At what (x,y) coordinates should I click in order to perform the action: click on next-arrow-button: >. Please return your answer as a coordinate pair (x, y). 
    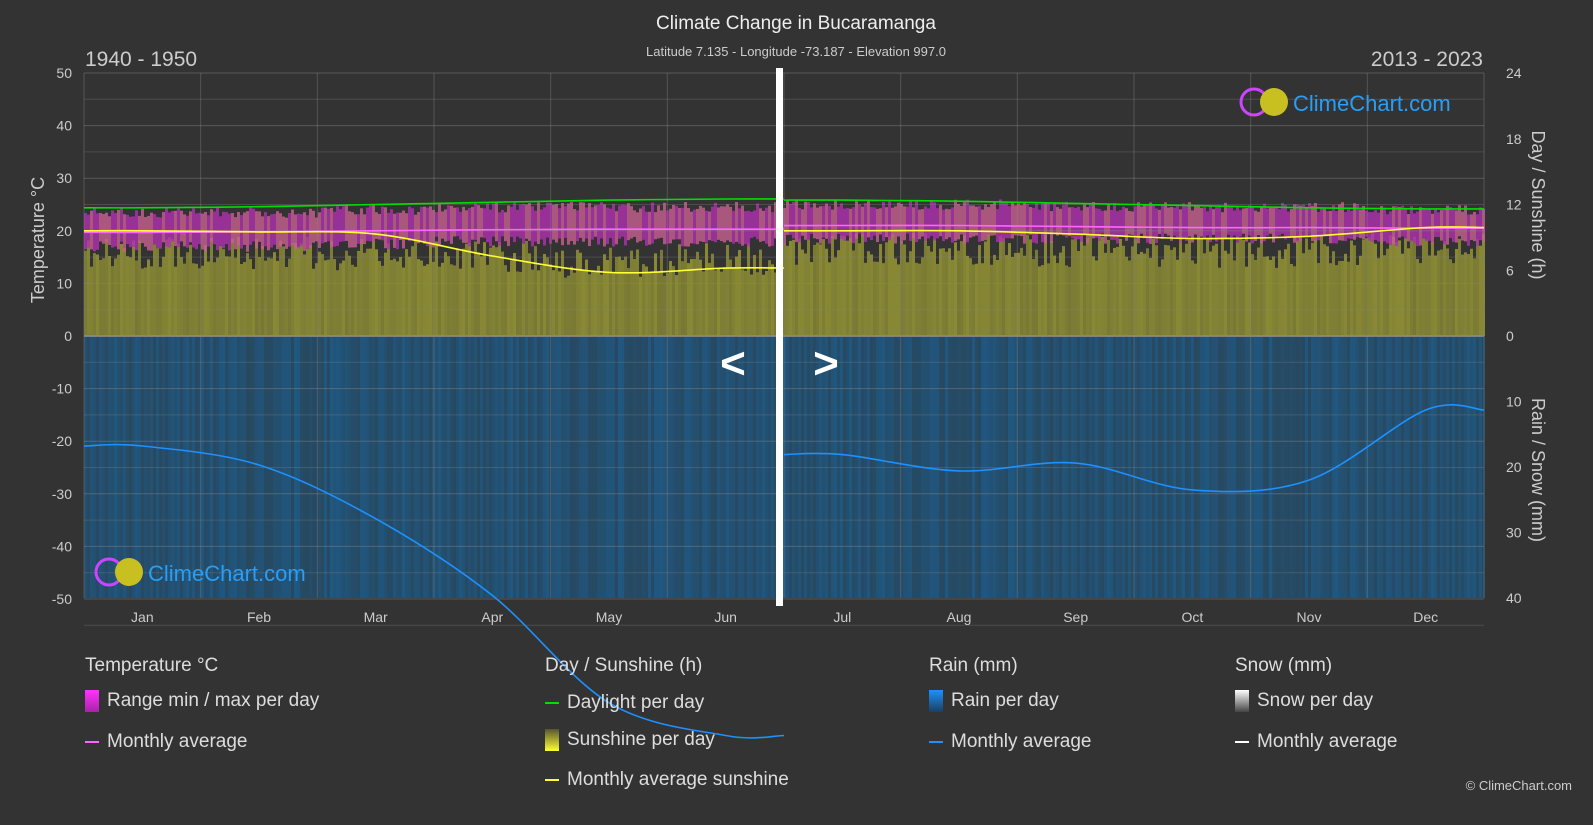
    Looking at the image, I should click on (826, 363).